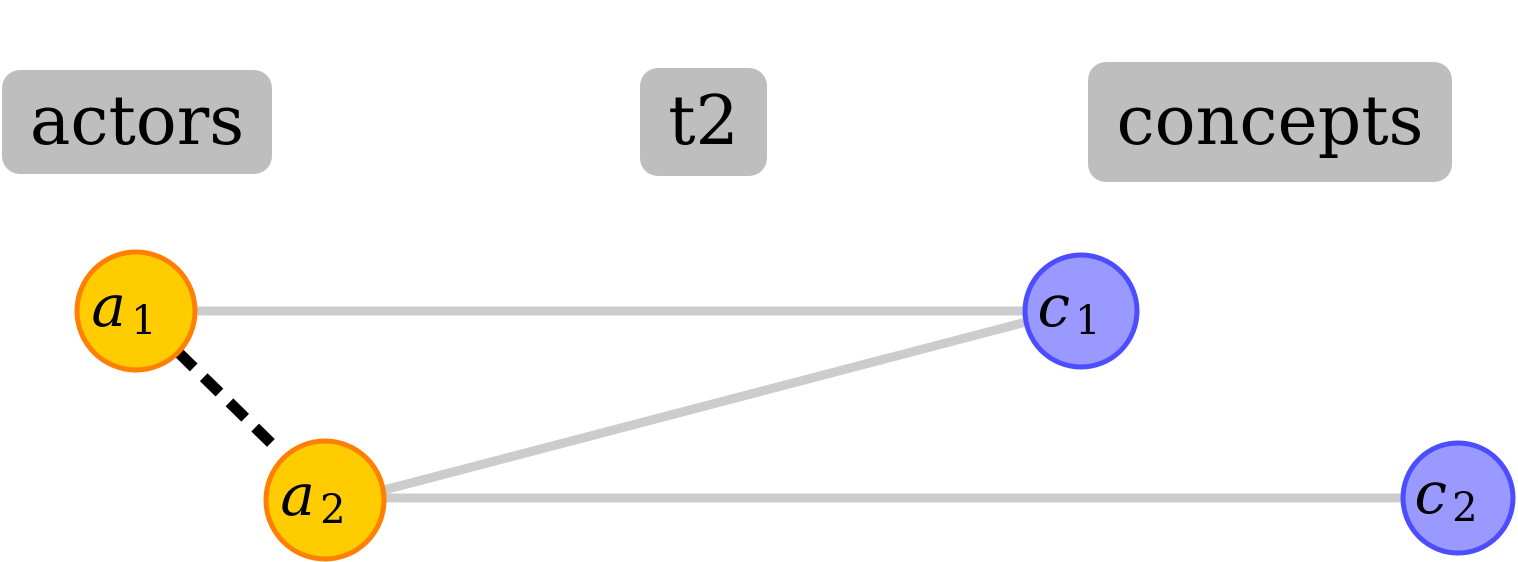  Describe the element at coordinates (1270, 122) in the screenshot. I see `concepts-header-label: concepts` at that location.